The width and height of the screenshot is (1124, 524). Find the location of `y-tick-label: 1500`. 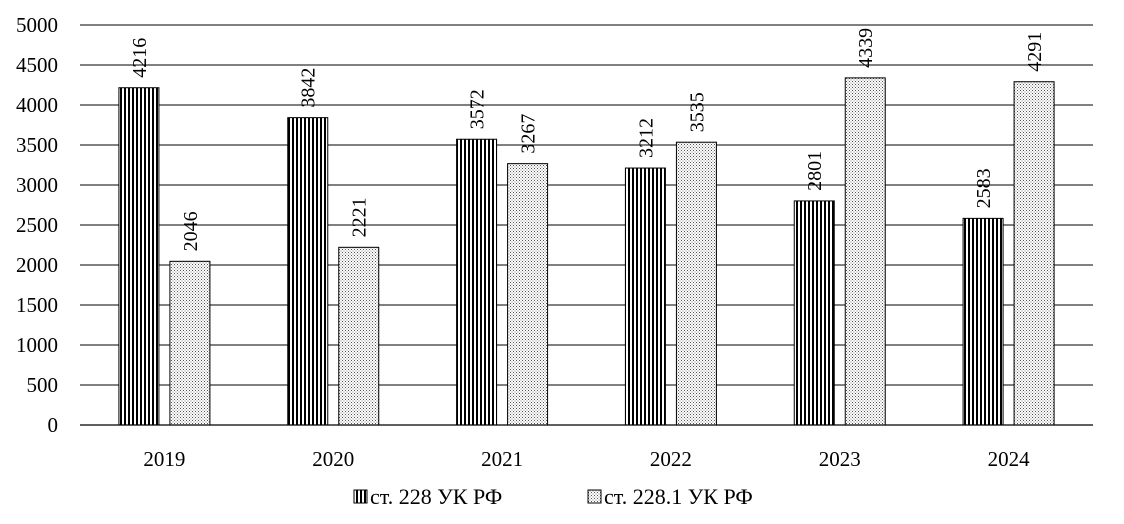

y-tick-label: 1500 is located at coordinates (37, 305).